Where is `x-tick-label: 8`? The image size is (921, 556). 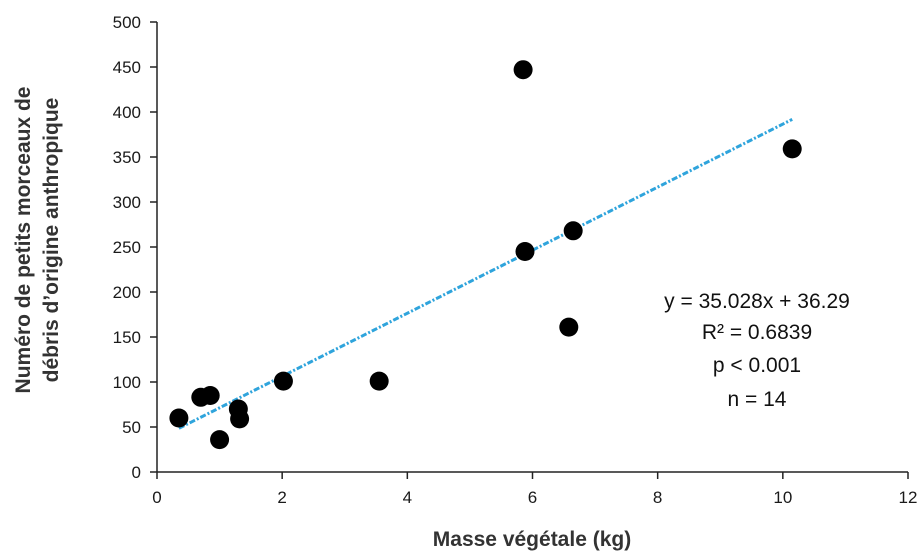 x-tick-label: 8 is located at coordinates (657, 497).